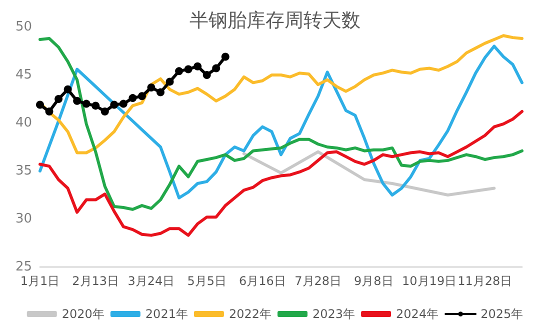 The width and height of the screenshot is (550, 327). Describe the element at coordinates (96, 281) in the screenshot. I see `x-tick-label: 2月13日` at that location.